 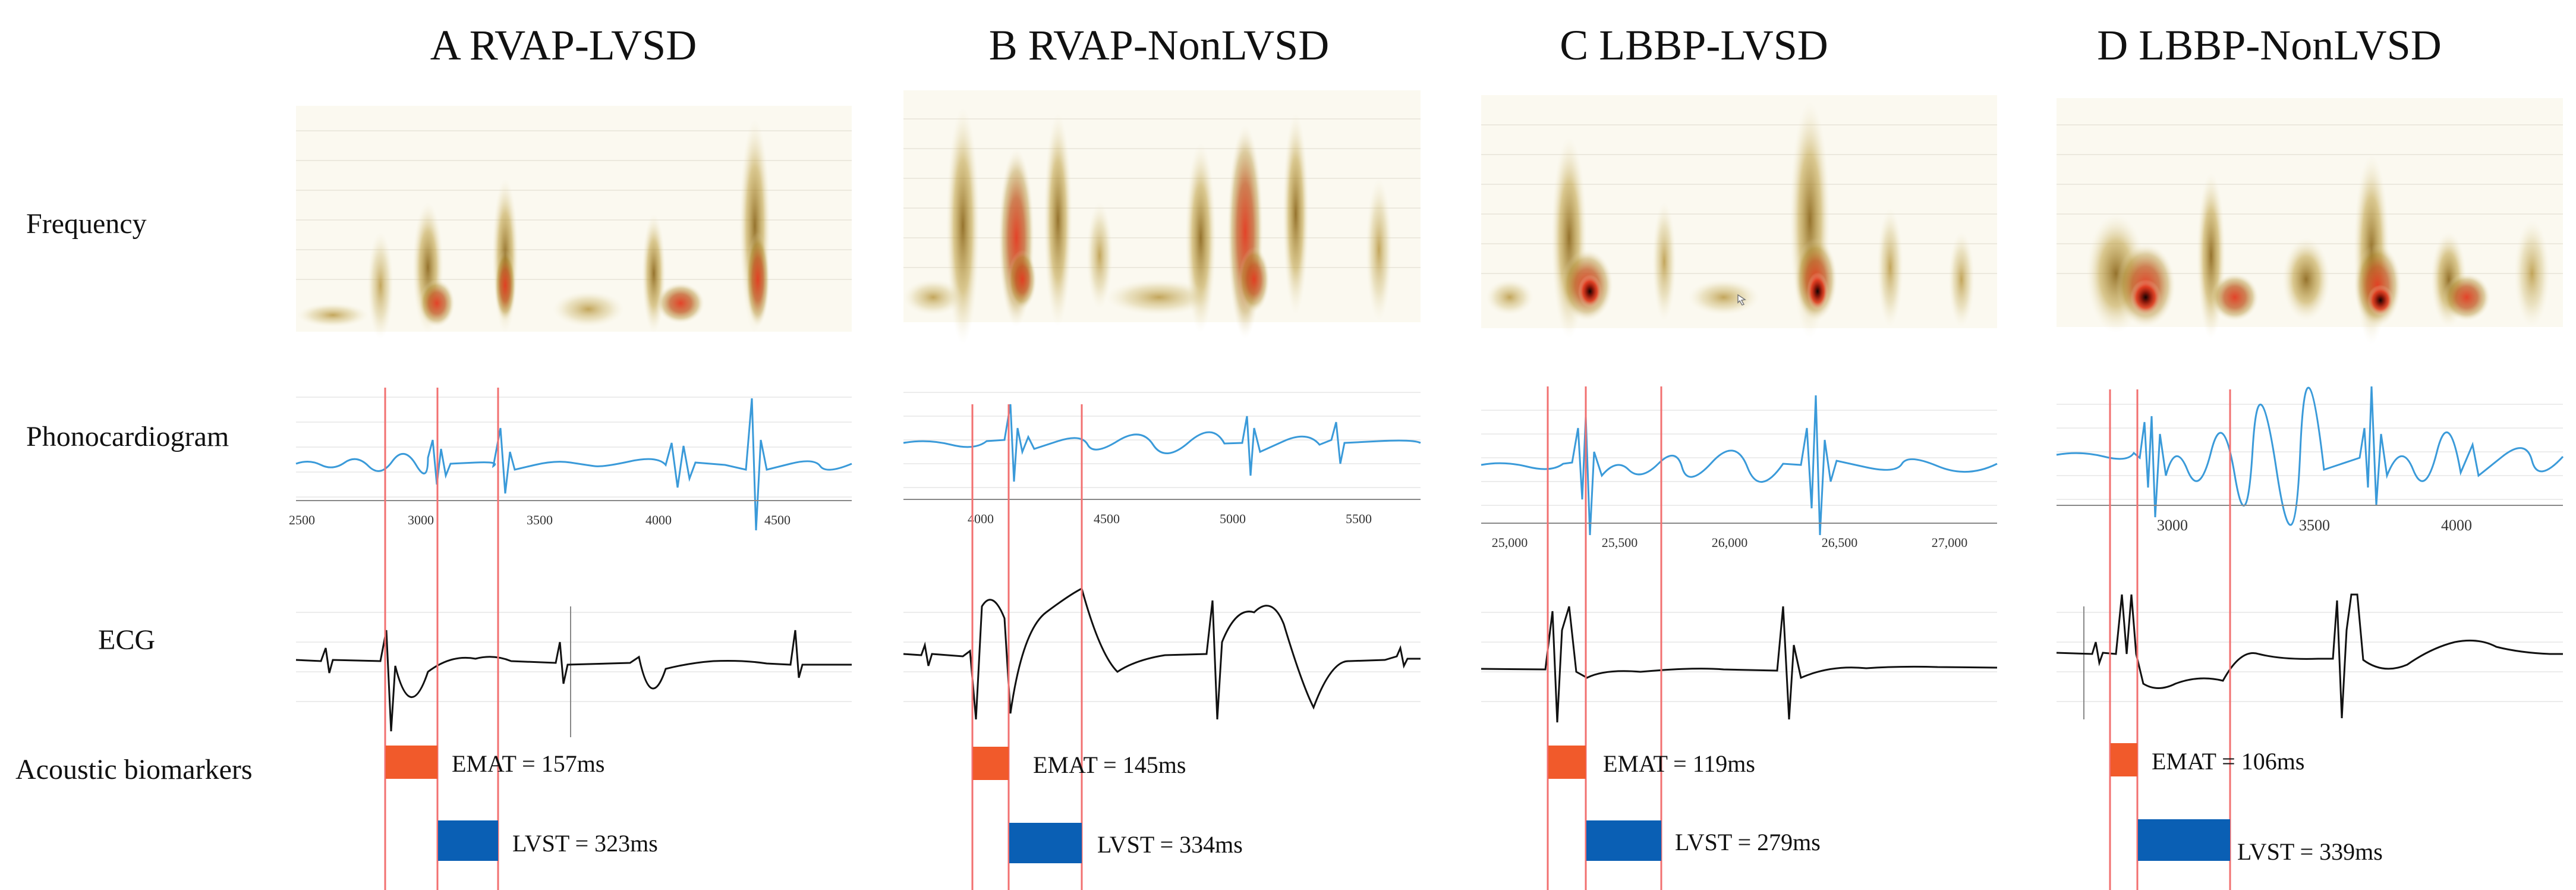 I want to click on row-label-frequency: Frequency, so click(x=86, y=224).